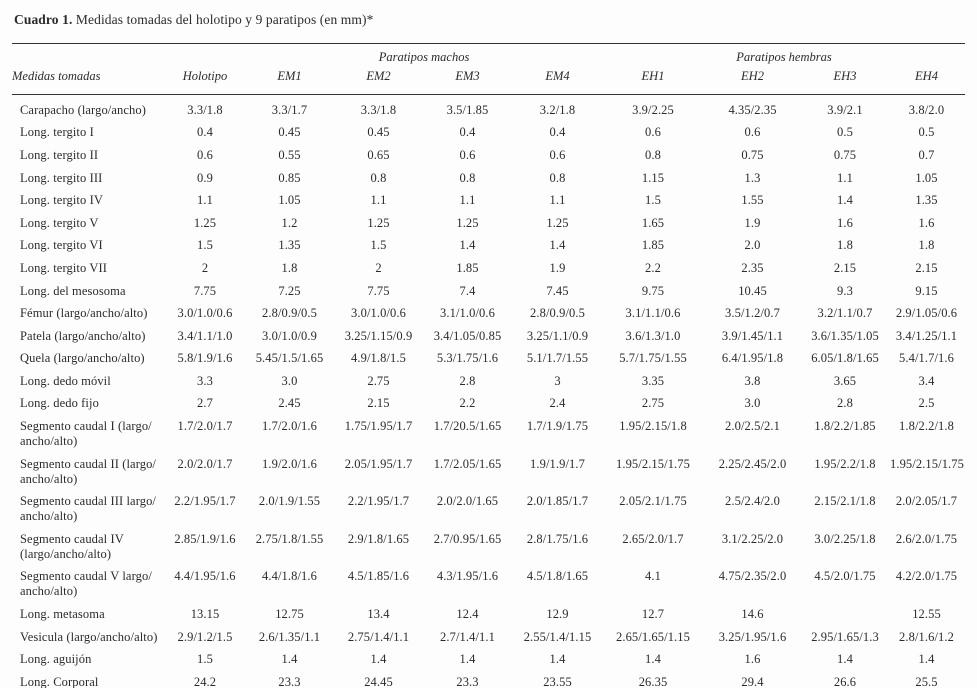 This screenshot has height=688, width=977. Describe the element at coordinates (56, 659) in the screenshot. I see `measure-label: Long. aguijón` at that location.